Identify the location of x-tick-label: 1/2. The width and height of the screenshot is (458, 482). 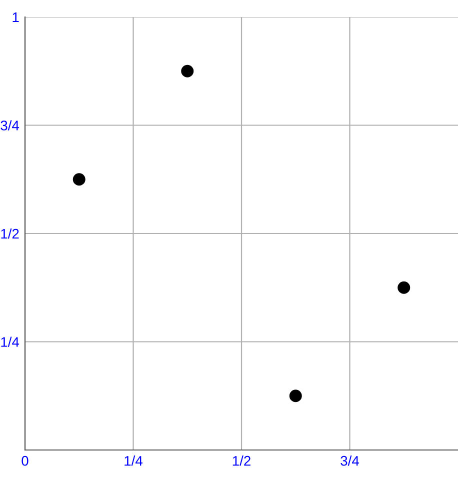
(241, 461).